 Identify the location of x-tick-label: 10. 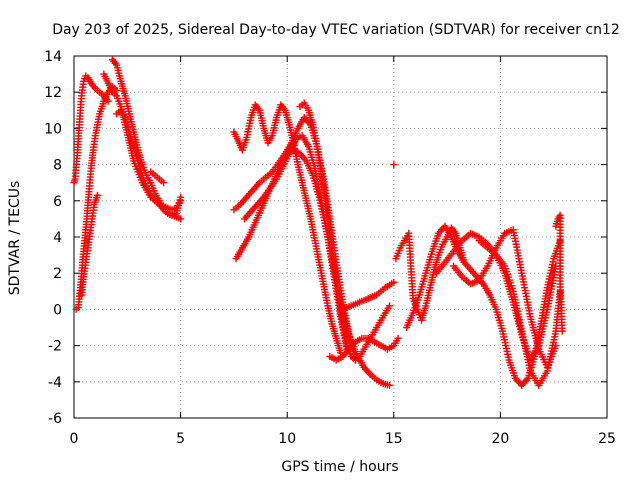
(287, 439).